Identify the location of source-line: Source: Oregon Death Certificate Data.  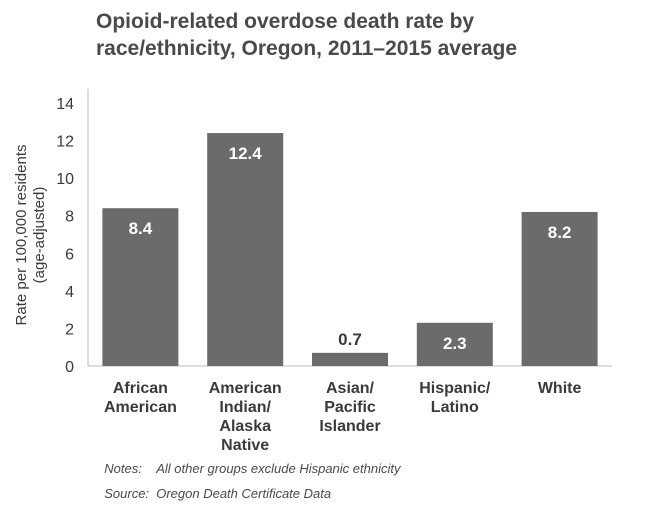
(214, 486).